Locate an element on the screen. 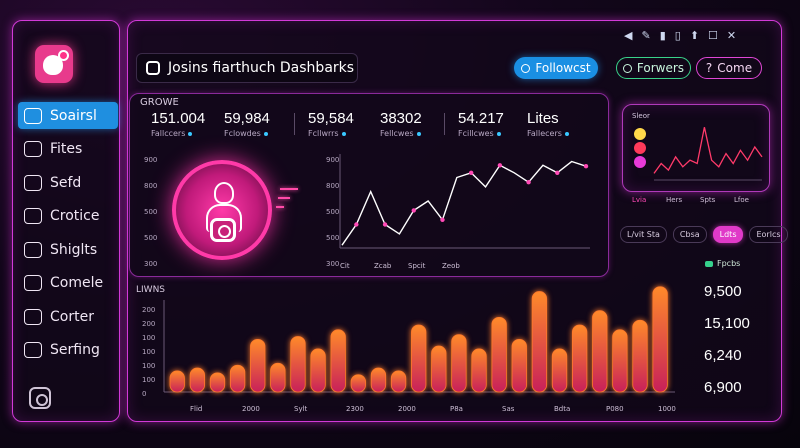 The height and width of the screenshot is (448, 800). sidebar-item-0: Soairsl is located at coordinates (68, 115).